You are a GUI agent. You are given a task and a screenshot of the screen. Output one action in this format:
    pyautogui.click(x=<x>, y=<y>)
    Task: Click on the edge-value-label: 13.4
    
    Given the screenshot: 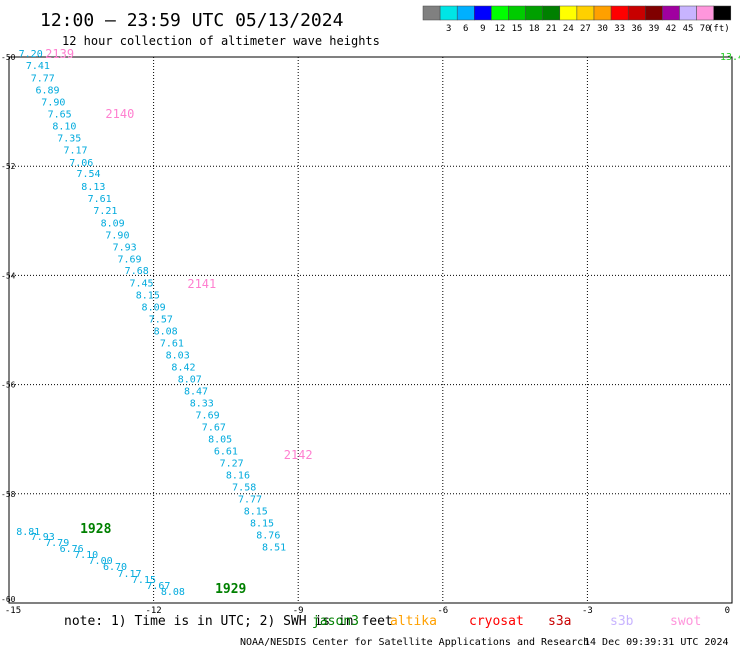 What is the action you would take?
    pyautogui.click(x=730, y=57)
    